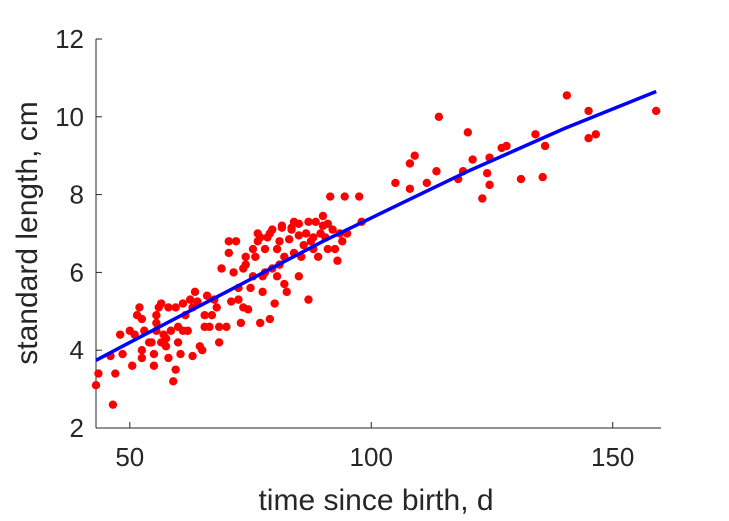  Describe the element at coordinates (129, 457) in the screenshot. I see `x-tick-label: 50` at that location.